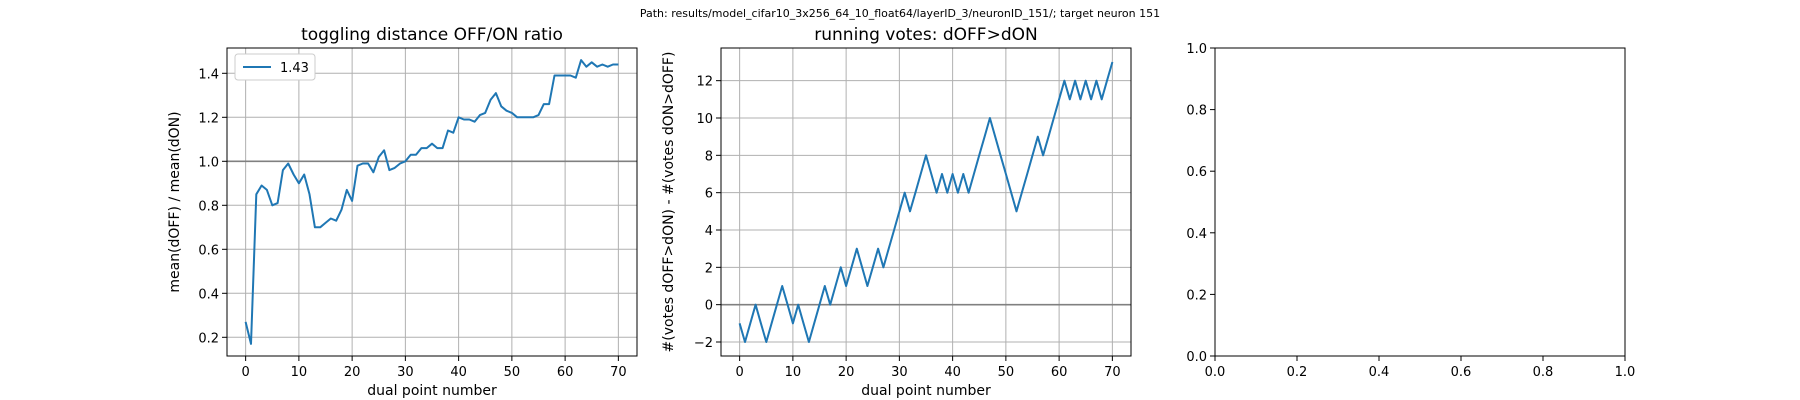 Image resolution: width=1800 pixels, height=400 pixels. I want to click on legend-frame, so click(275, 67).